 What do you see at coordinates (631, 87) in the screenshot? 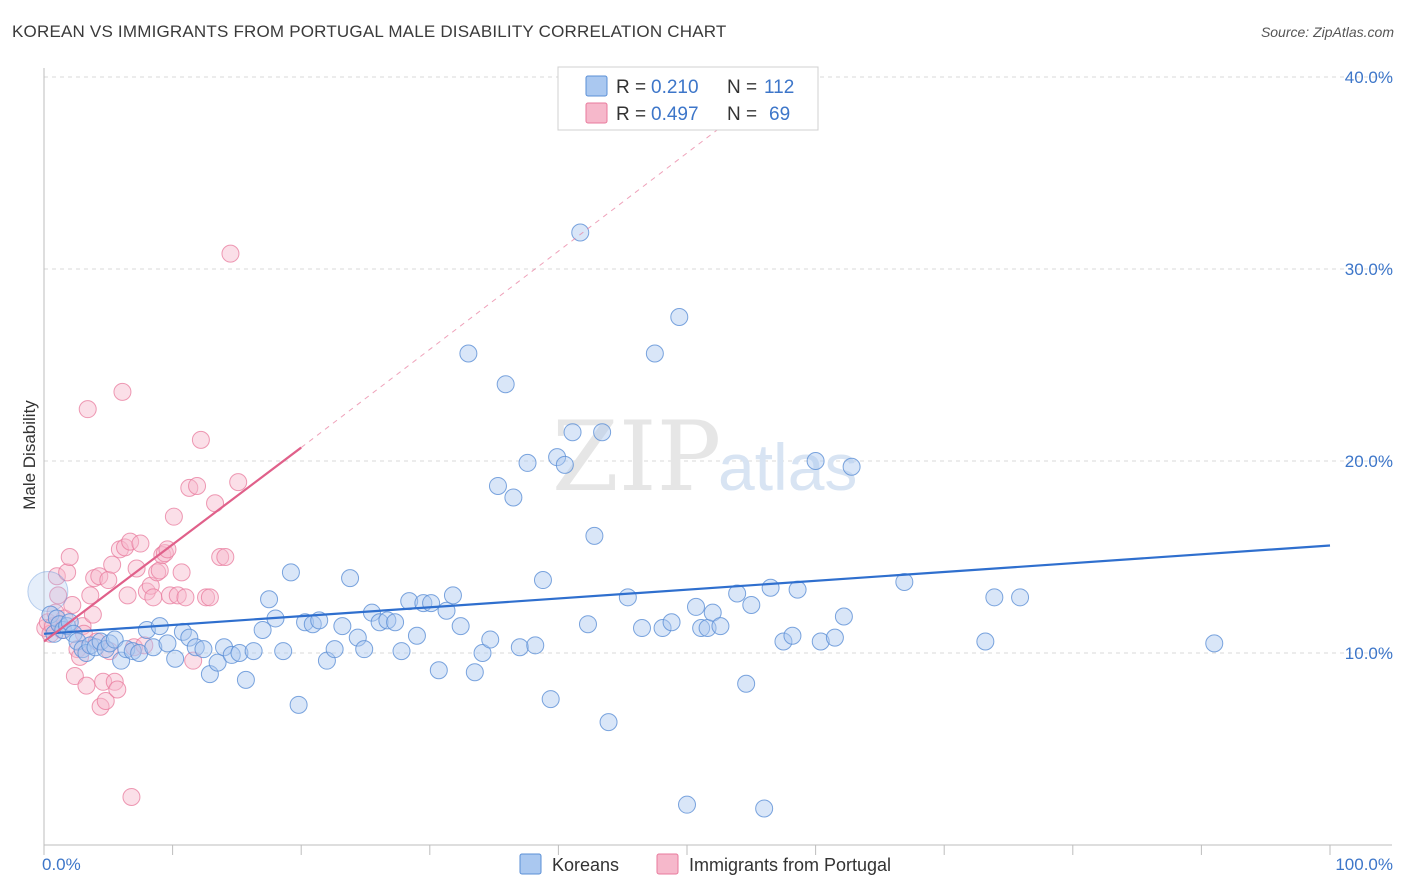
I see `legend-r-label-1: R =` at bounding box center [631, 87].